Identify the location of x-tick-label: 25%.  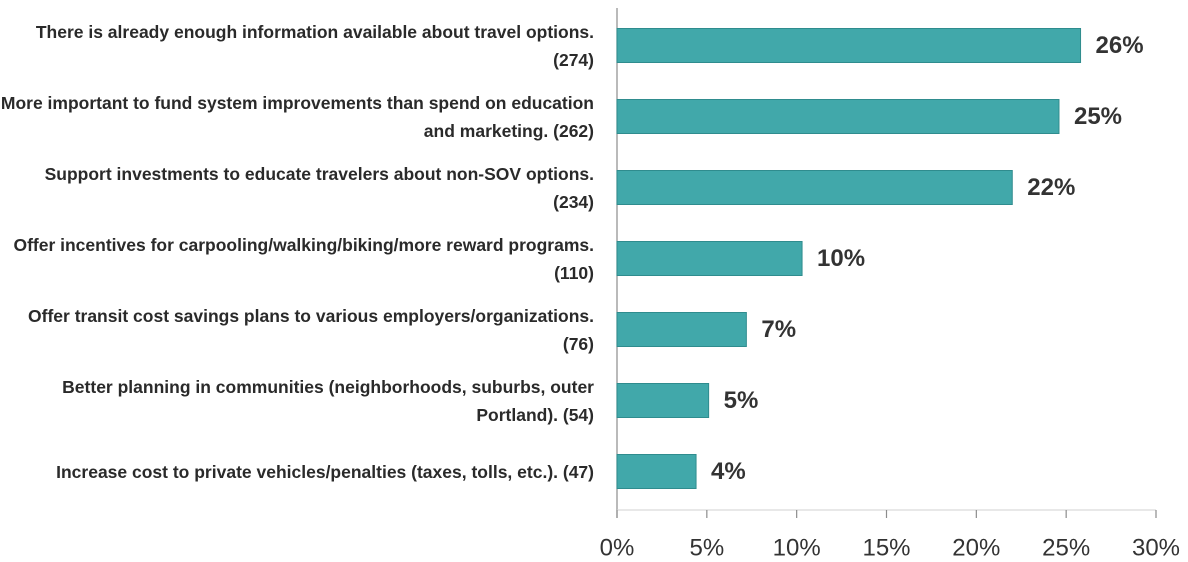
(1066, 547).